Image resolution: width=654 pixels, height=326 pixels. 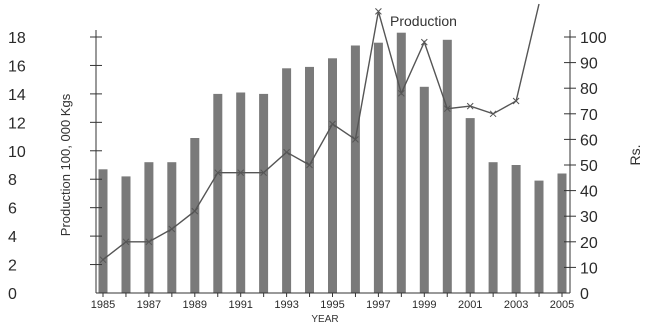 What do you see at coordinates (378, 305) in the screenshot?
I see `x-tick-label-1997: 1997` at bounding box center [378, 305].